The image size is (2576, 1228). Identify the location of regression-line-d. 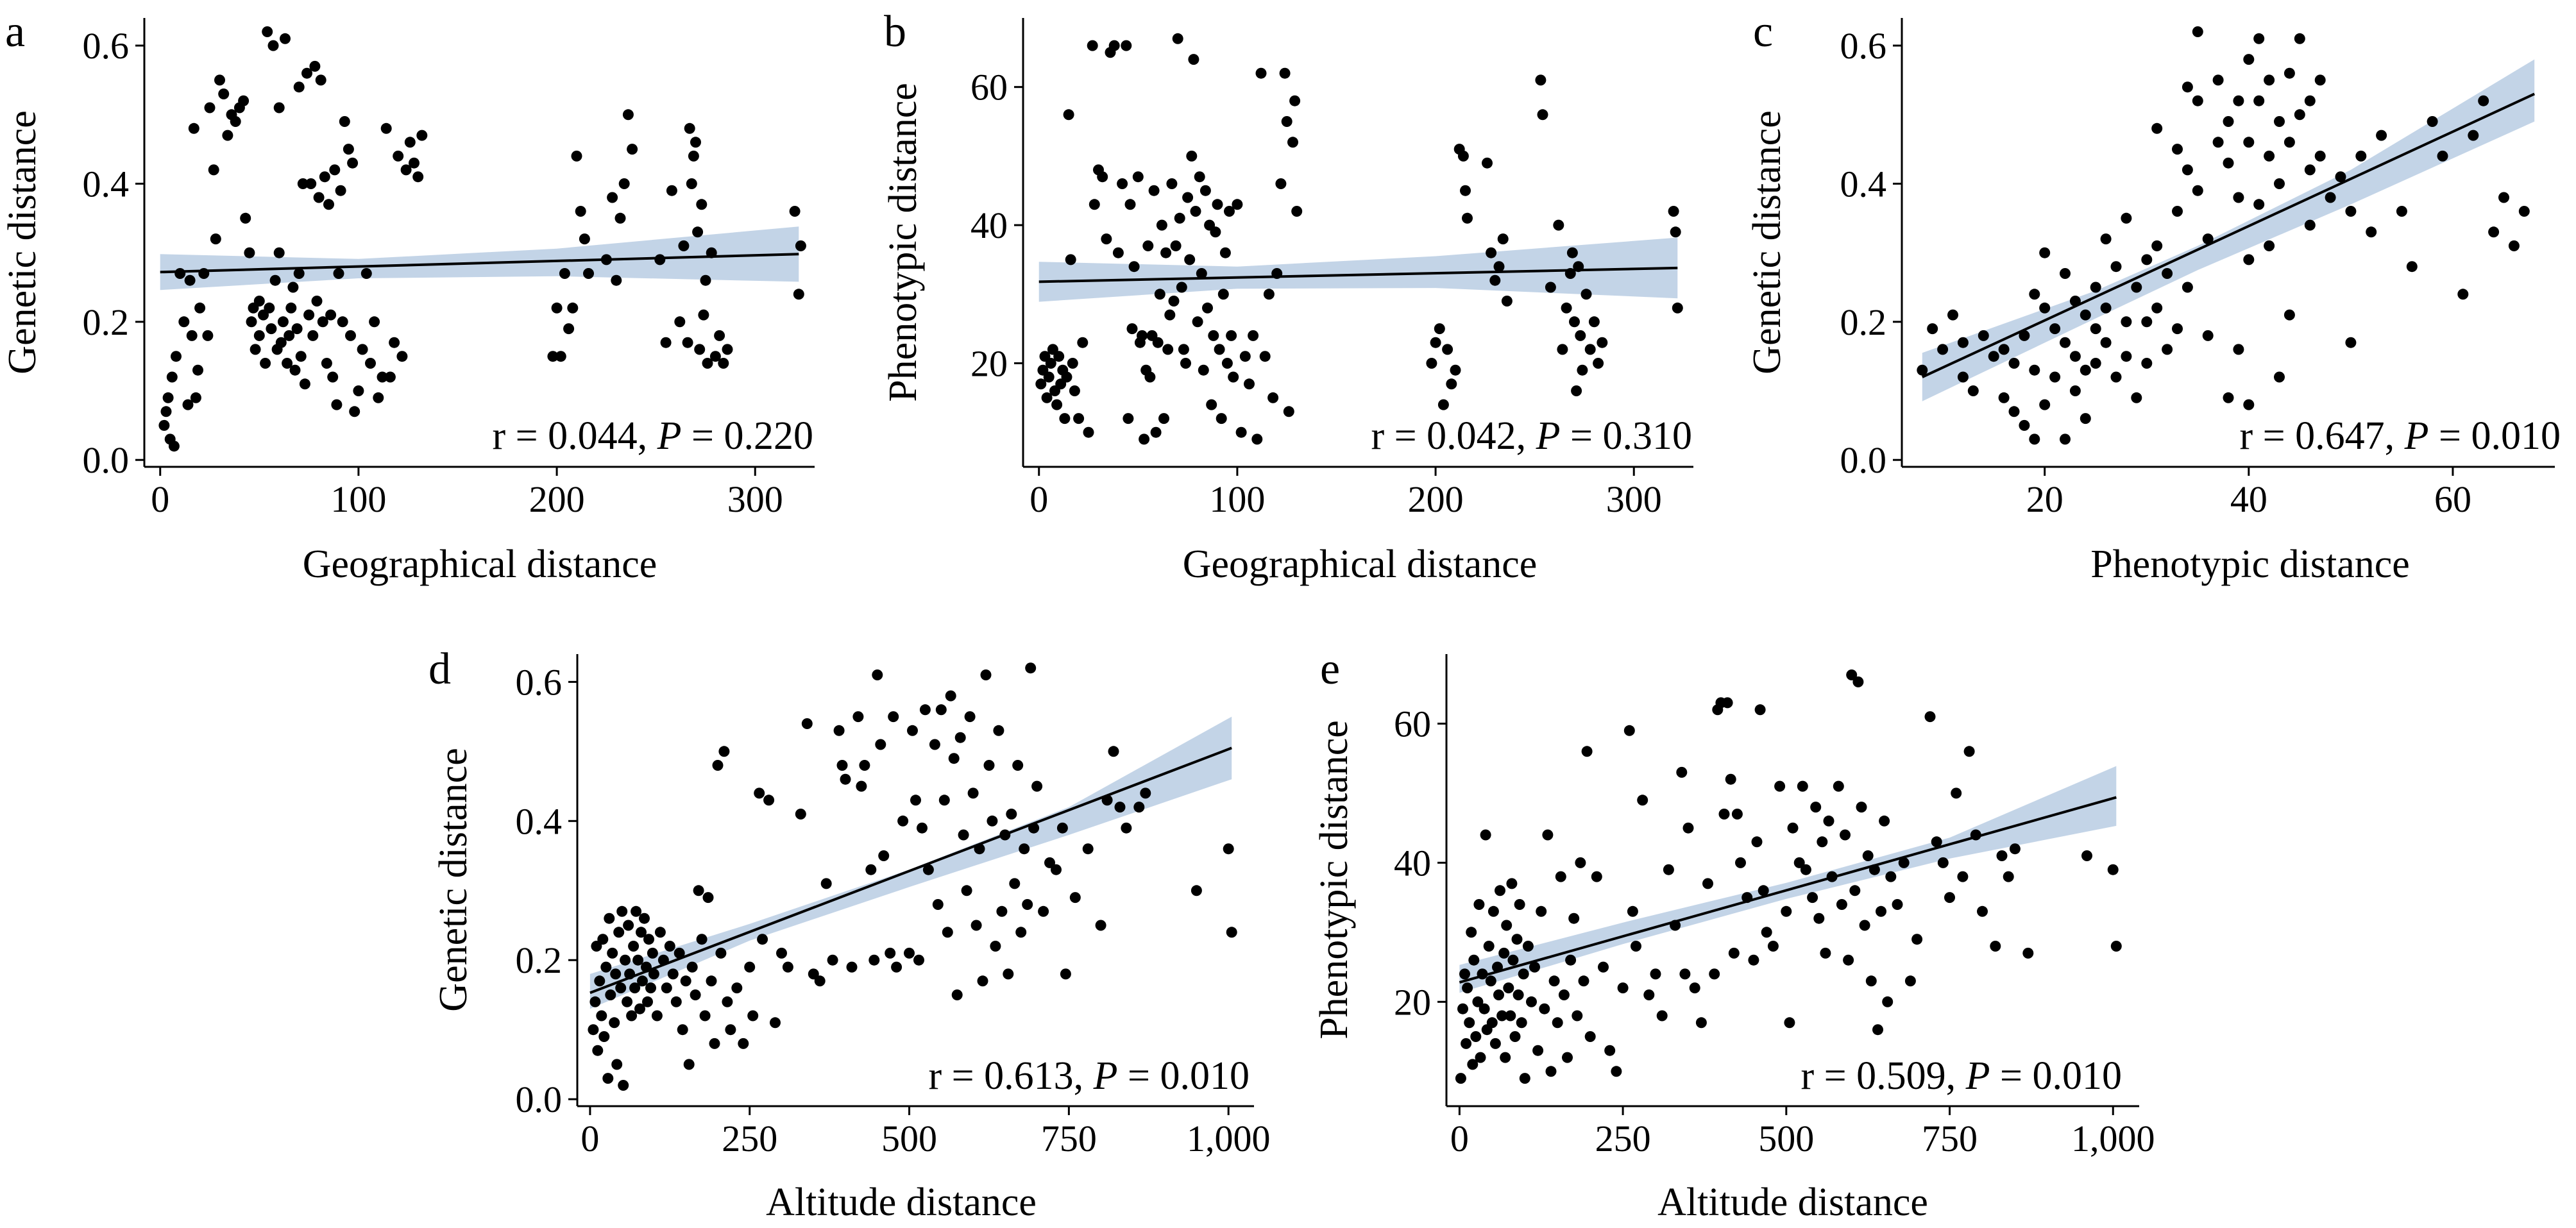
(910, 870).